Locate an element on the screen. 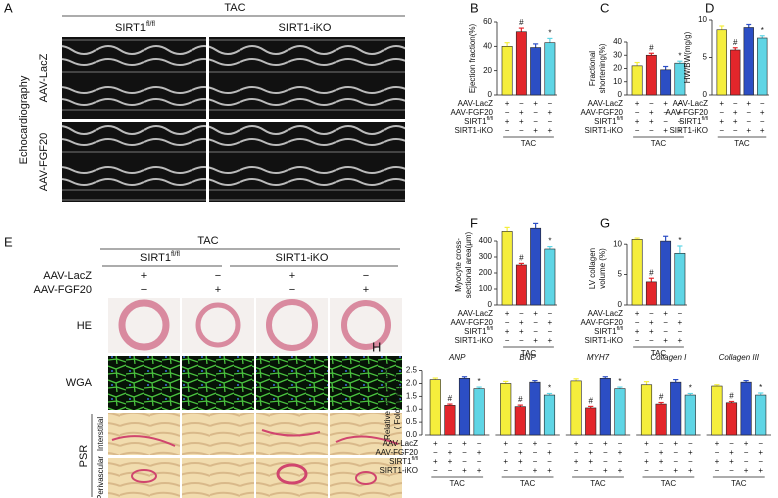  group-name: Collagen I is located at coordinates (668, 357).